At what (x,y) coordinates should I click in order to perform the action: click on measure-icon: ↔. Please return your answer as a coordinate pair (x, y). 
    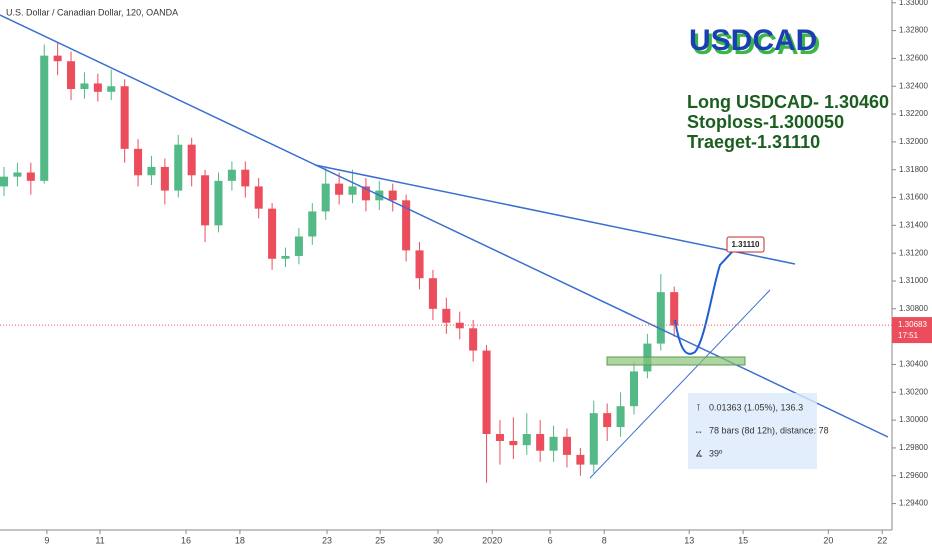
    Looking at the image, I should click on (698, 430).